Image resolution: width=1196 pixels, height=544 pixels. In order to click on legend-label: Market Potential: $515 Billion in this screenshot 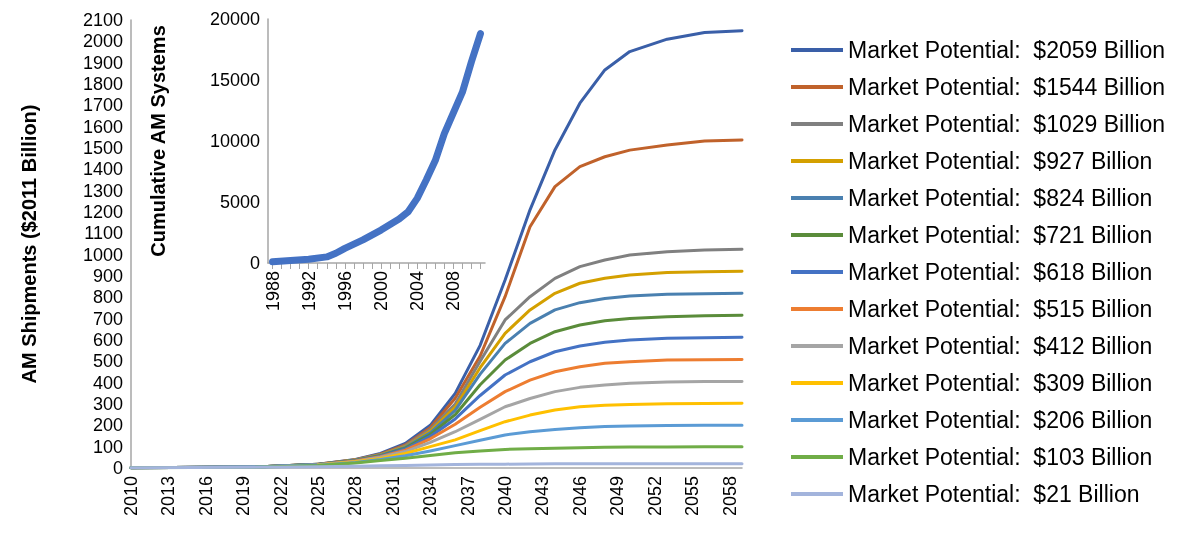, I will do `click(1000, 309)`.